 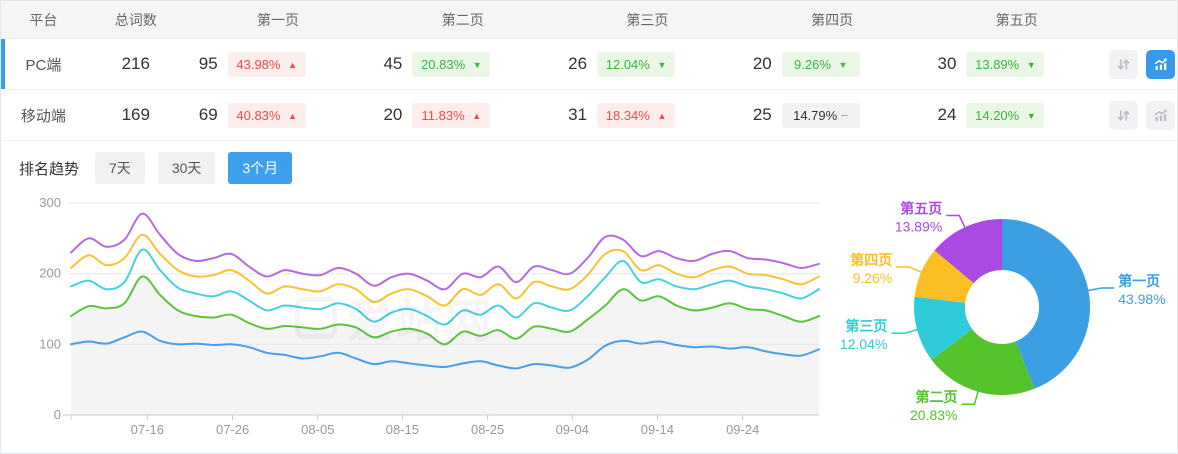 I want to click on donut-label-name: 第四页, so click(x=871, y=260).